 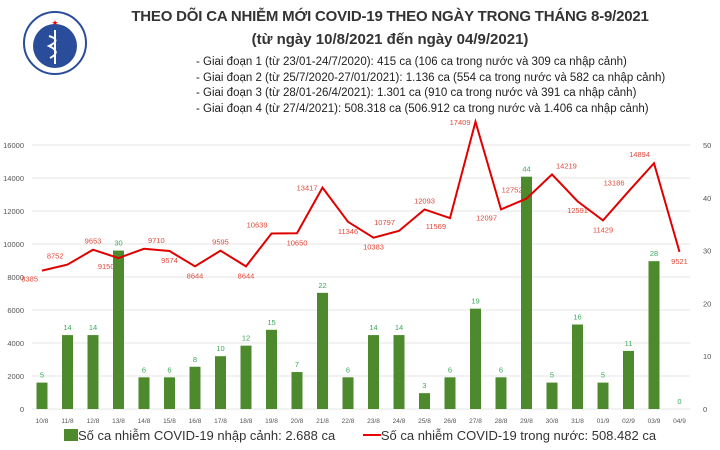 I want to click on x-tick-label: 27/8, so click(x=475, y=421).